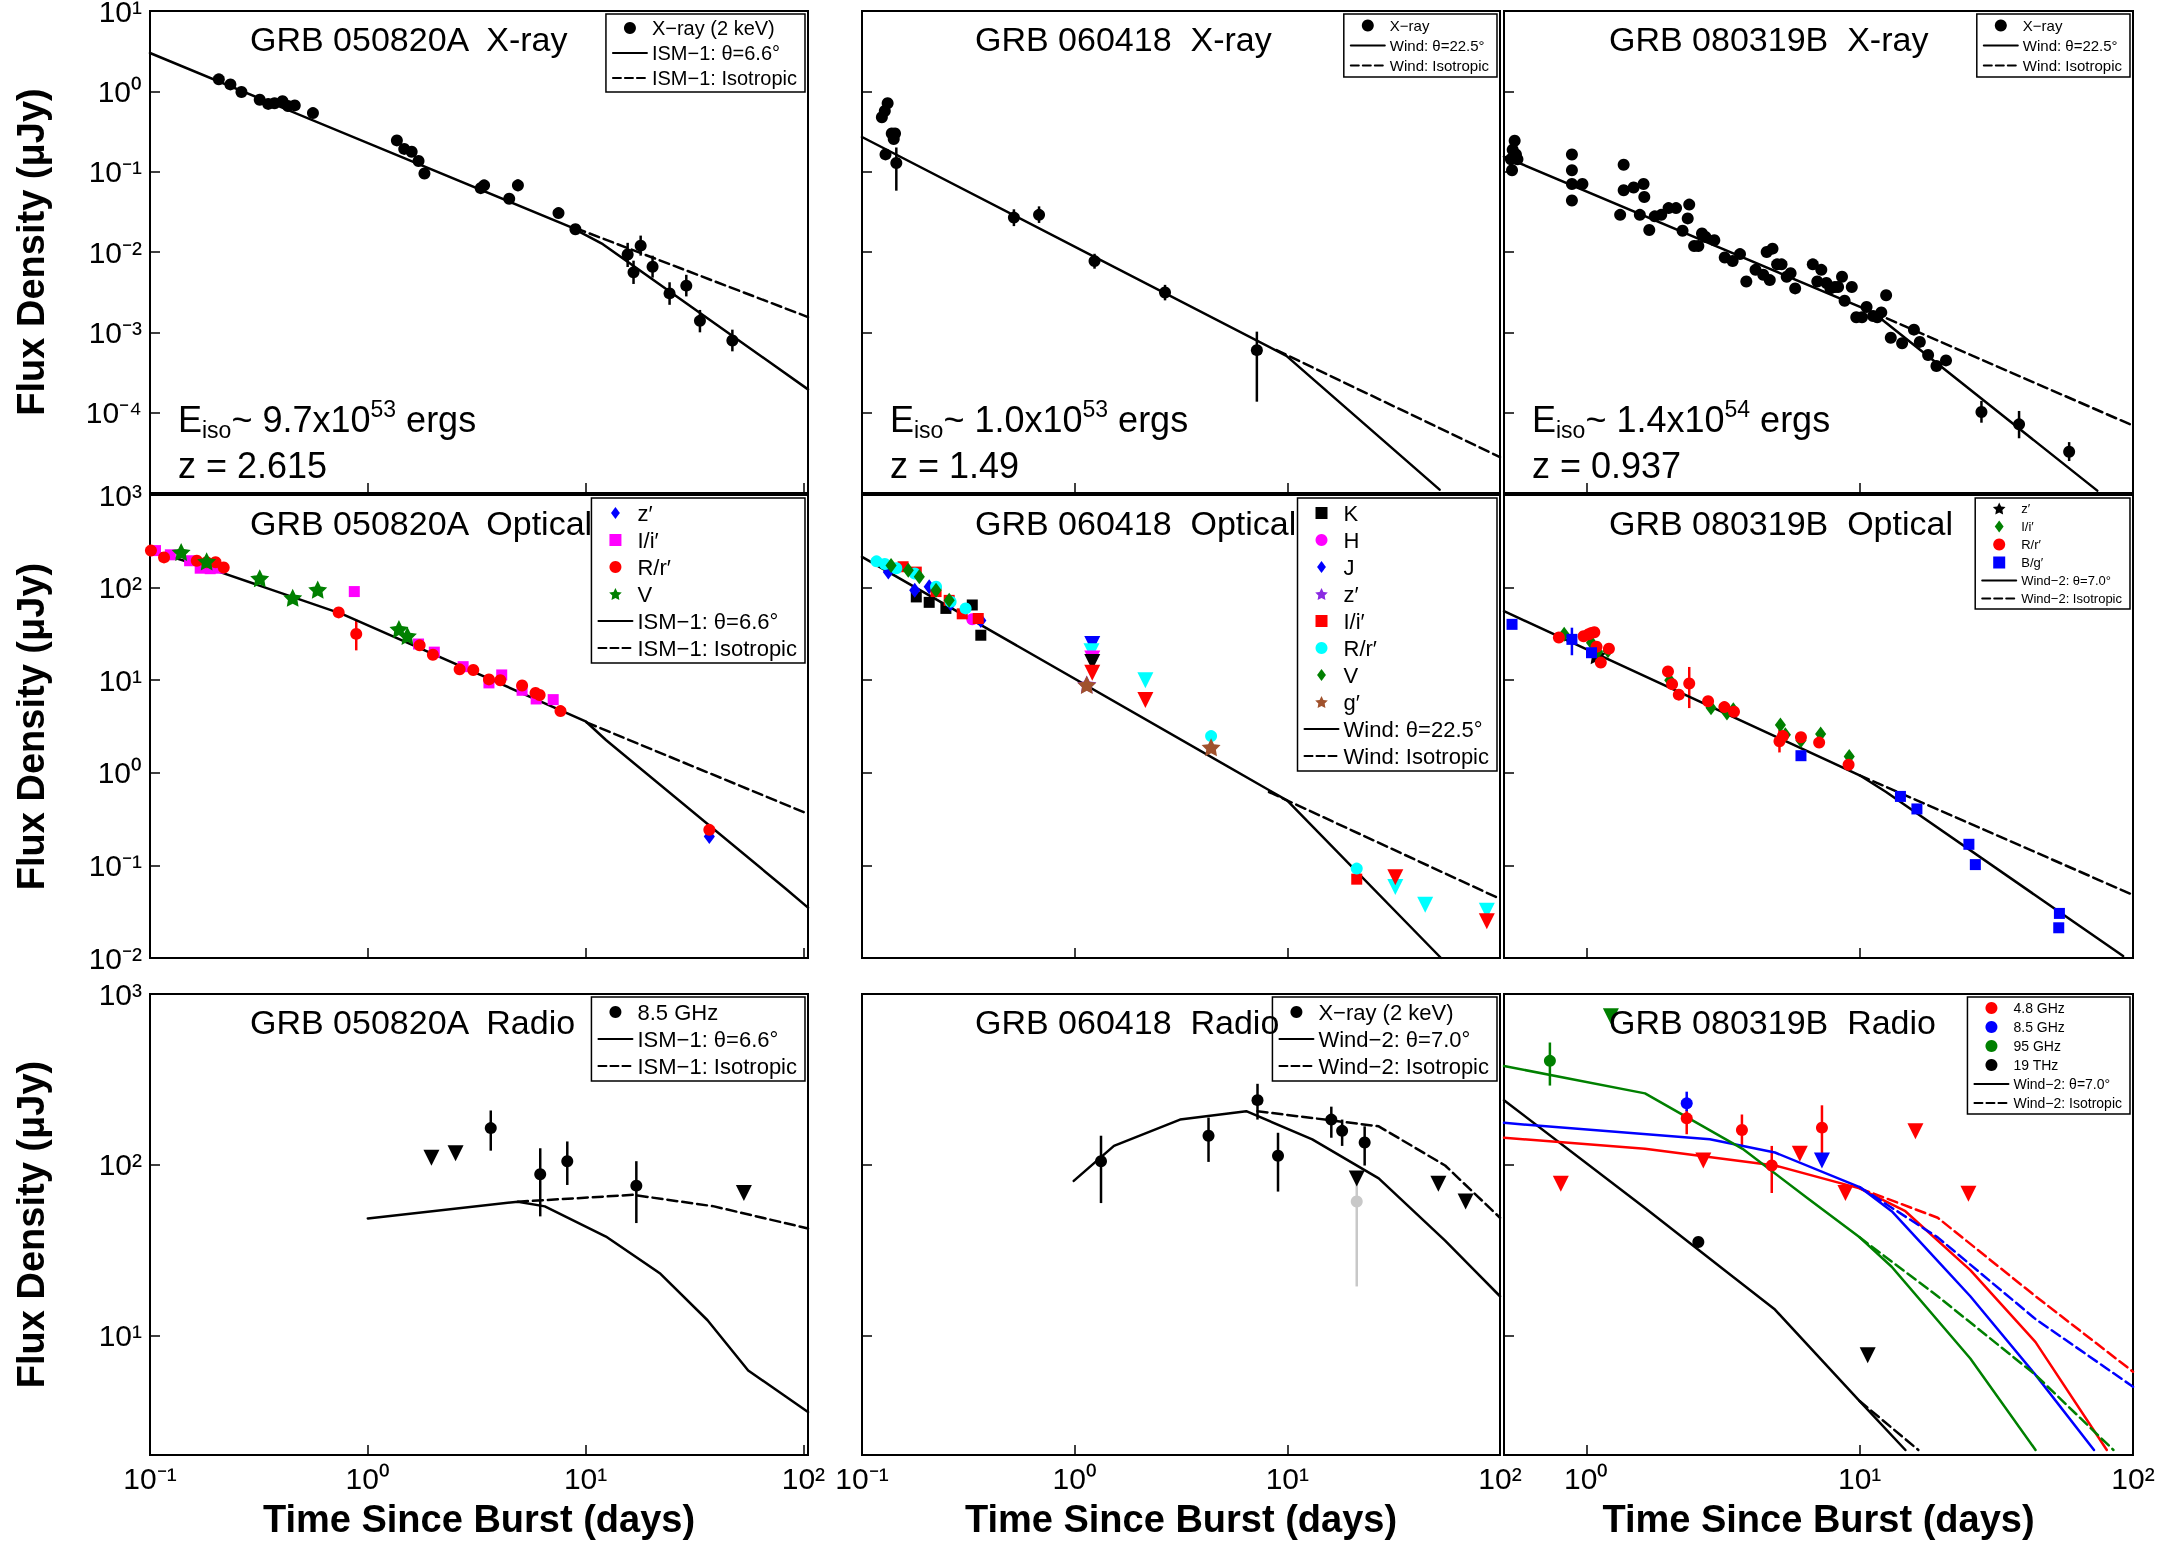 The height and width of the screenshot is (1555, 2176). What do you see at coordinates (1772, 1022) in the screenshot?
I see `chart-title: GRB 080319B Radio` at bounding box center [1772, 1022].